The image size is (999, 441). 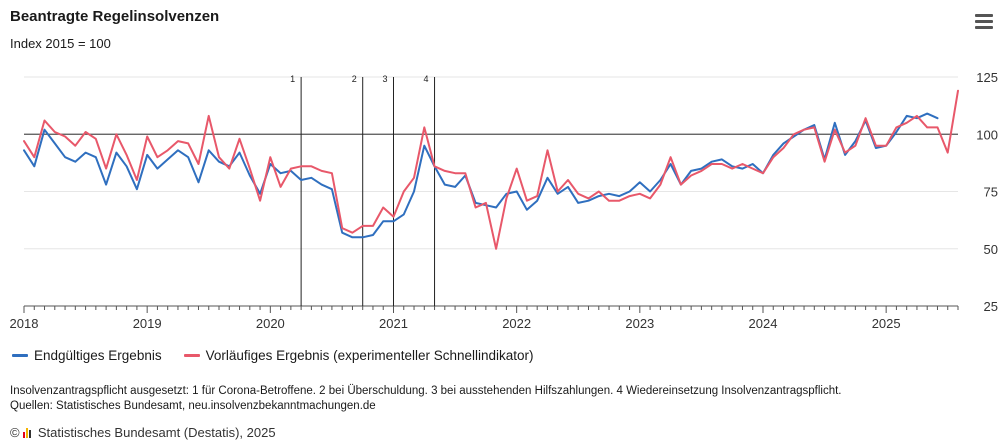 I want to click on annotation-label-2: 2, so click(x=354, y=79).